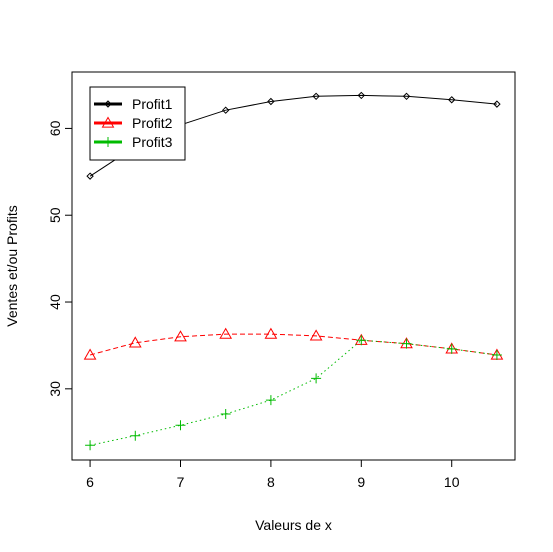 The height and width of the screenshot is (552, 553). I want to click on x-tick-label: 10, so click(452, 482).